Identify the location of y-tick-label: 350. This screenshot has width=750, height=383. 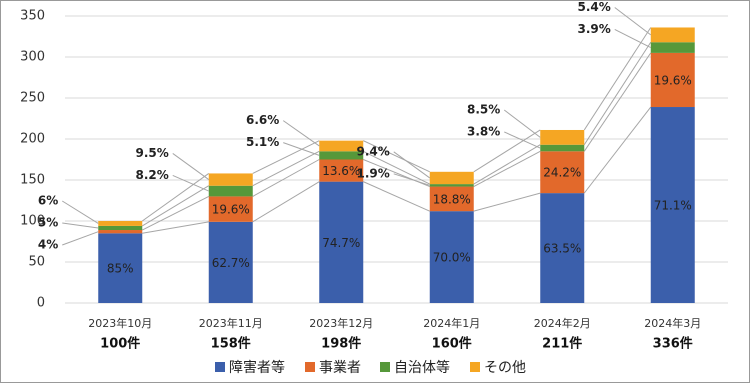
(32, 16).